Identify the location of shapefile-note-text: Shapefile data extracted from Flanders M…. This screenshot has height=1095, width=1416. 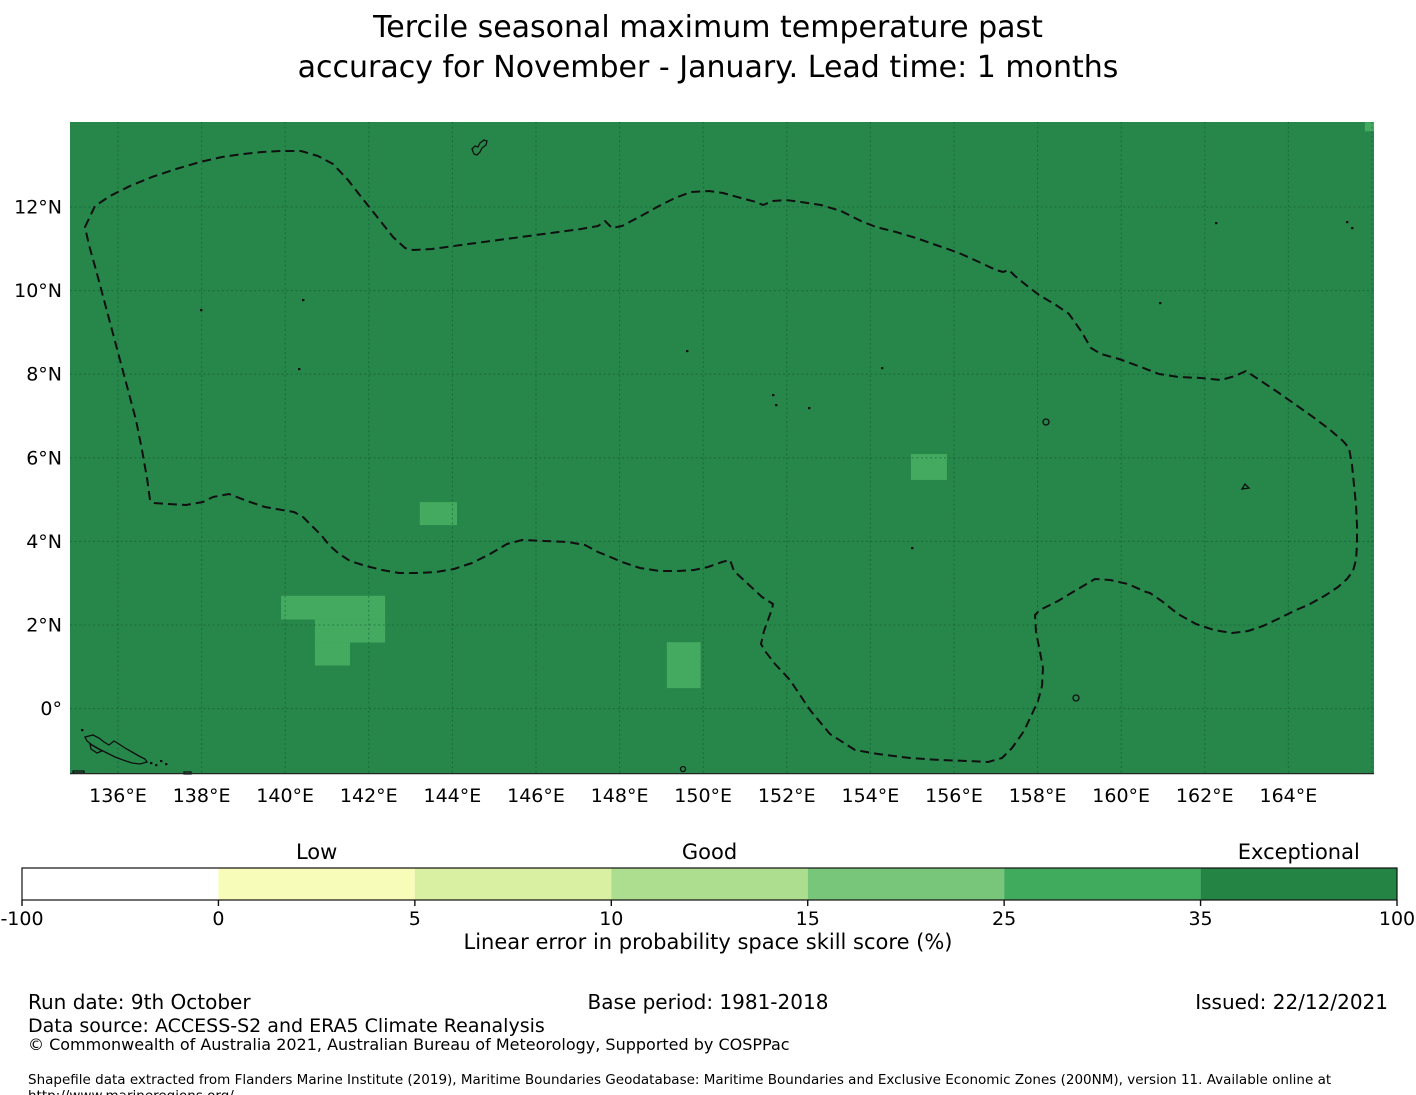
(680, 1083).